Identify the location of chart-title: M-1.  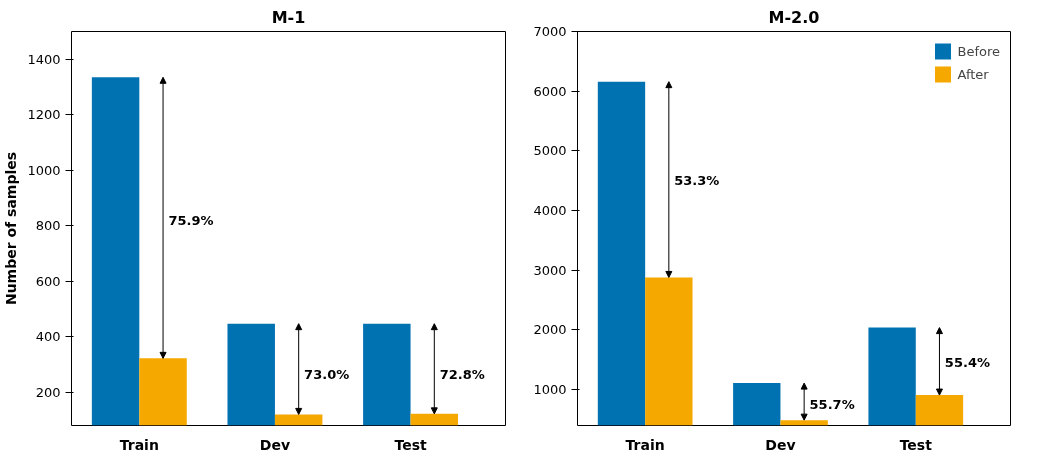
(288, 17).